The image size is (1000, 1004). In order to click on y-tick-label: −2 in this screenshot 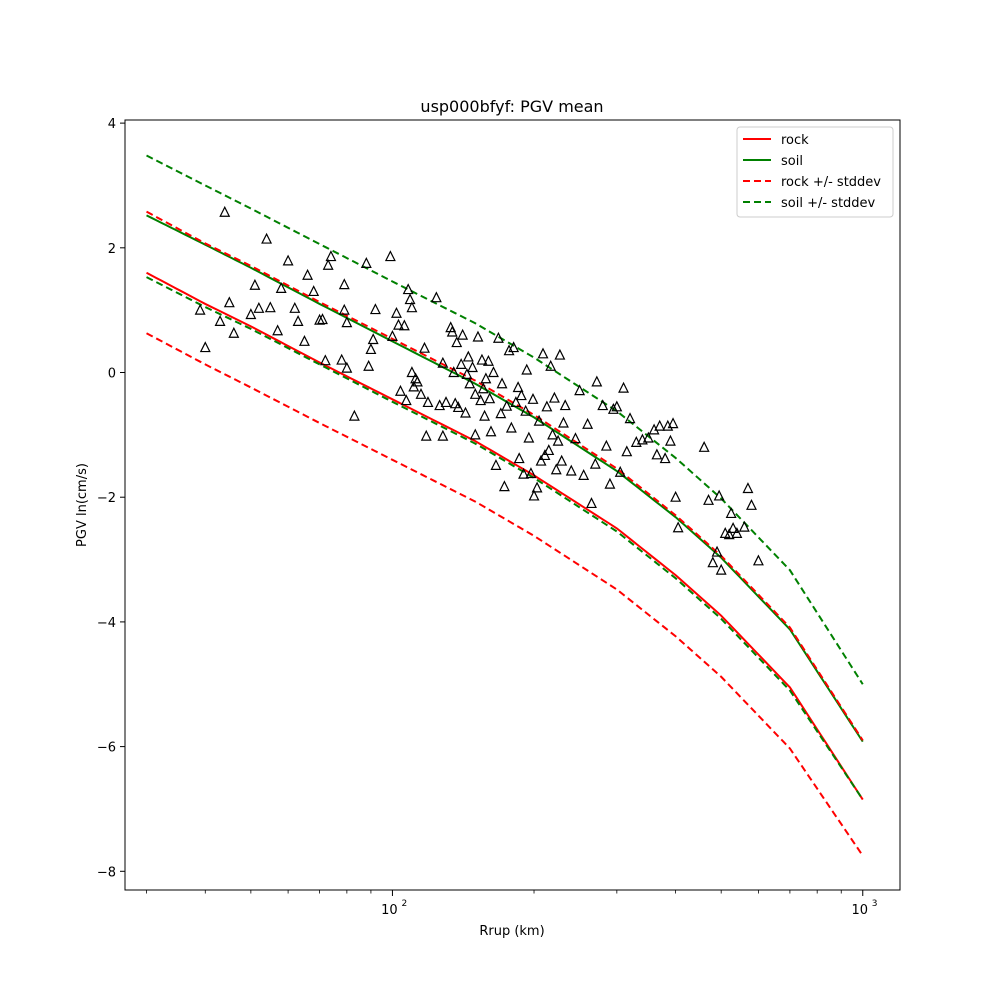, I will do `click(106, 498)`.